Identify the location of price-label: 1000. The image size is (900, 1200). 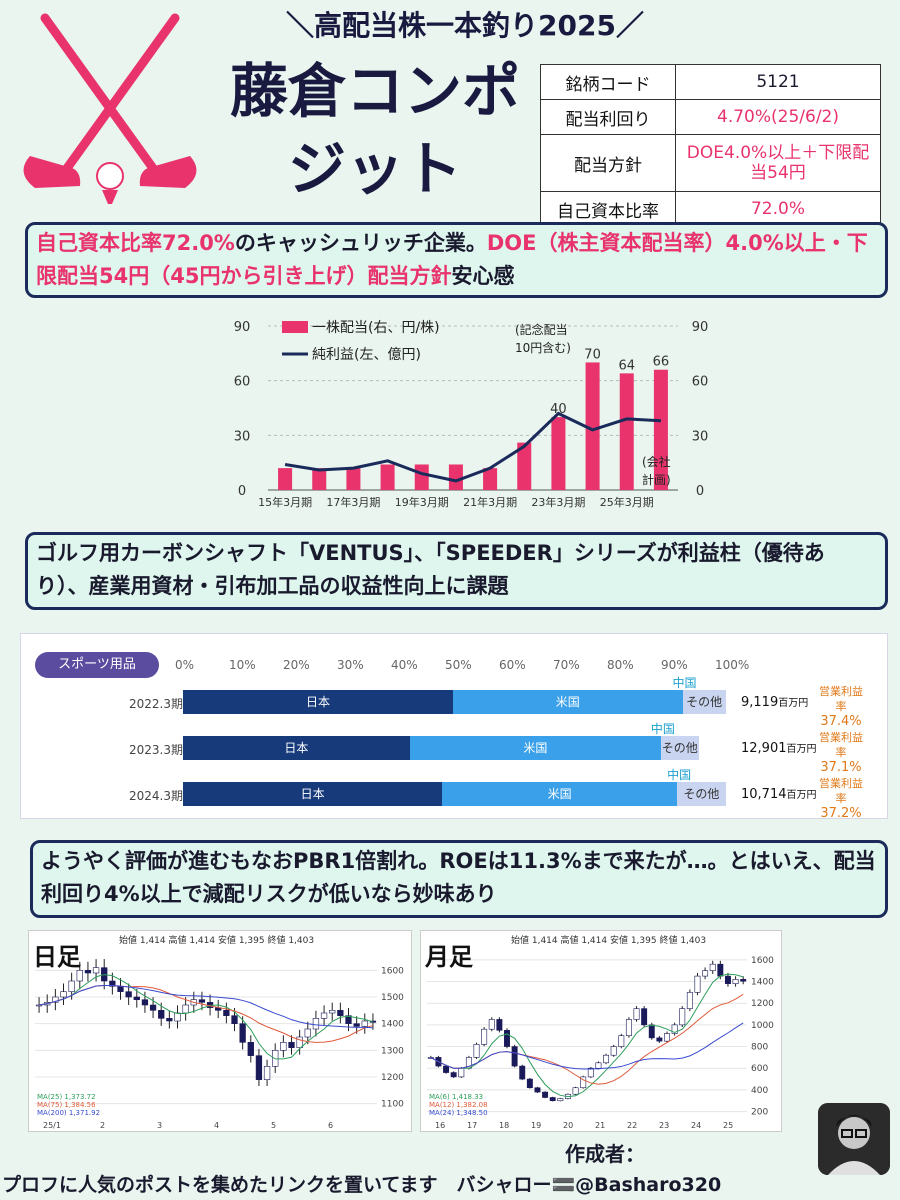
(762, 1026).